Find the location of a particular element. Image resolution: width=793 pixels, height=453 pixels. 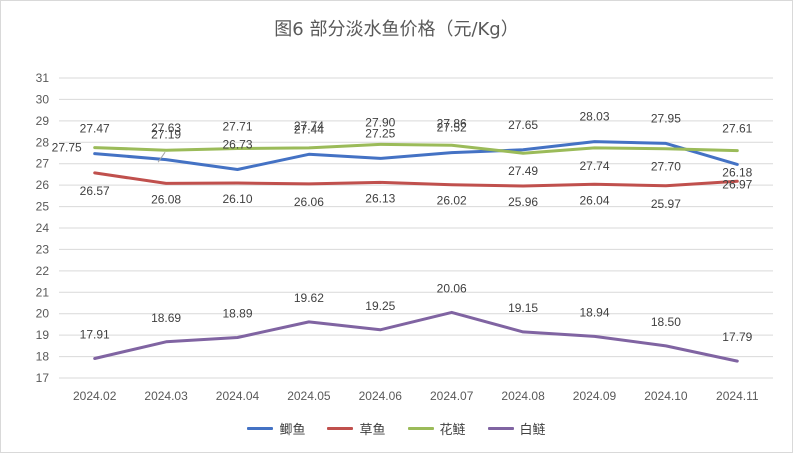

x-tick-label: 2024.04 is located at coordinates (238, 396).